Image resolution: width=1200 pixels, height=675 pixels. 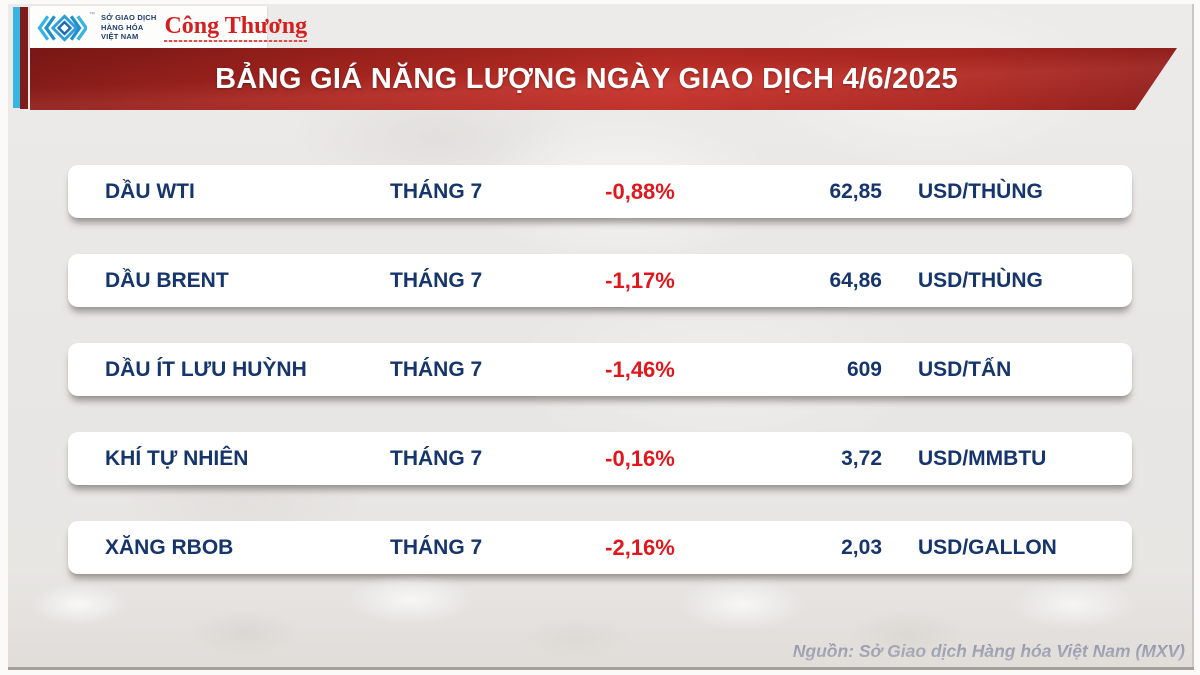 I want to click on commodity-name: DẦU WTI, so click(x=150, y=191).